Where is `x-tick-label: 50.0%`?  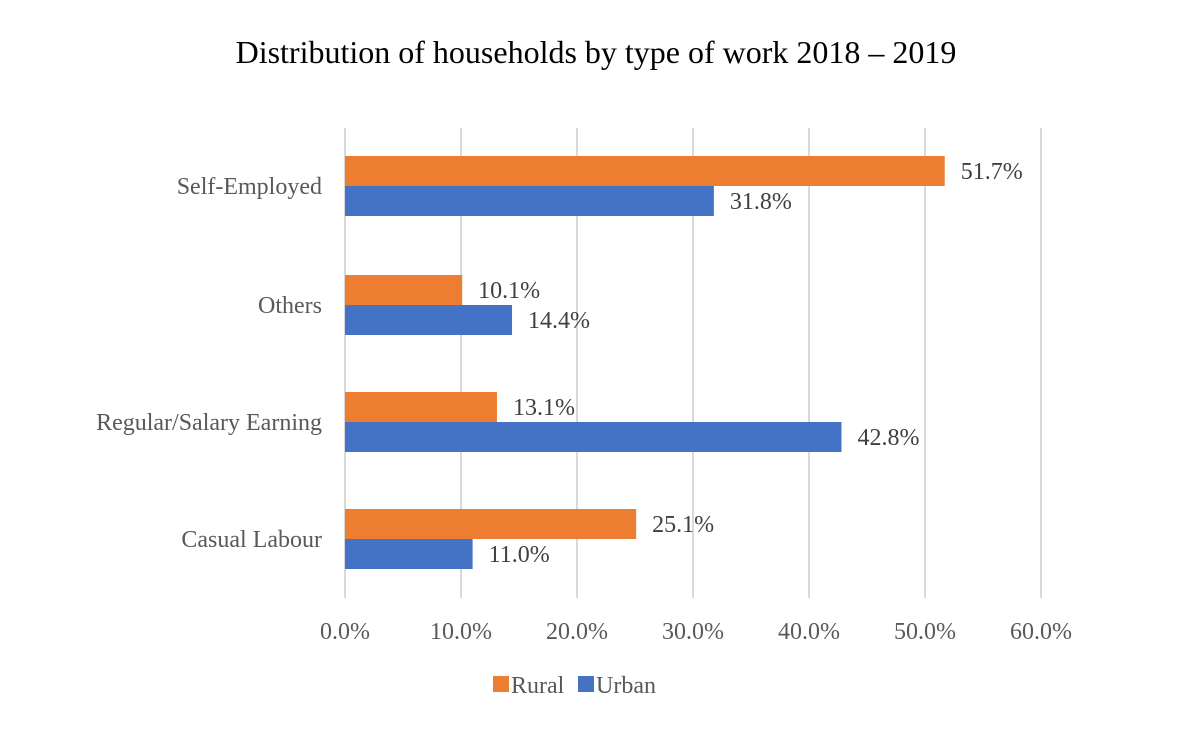 x-tick-label: 50.0% is located at coordinates (925, 632).